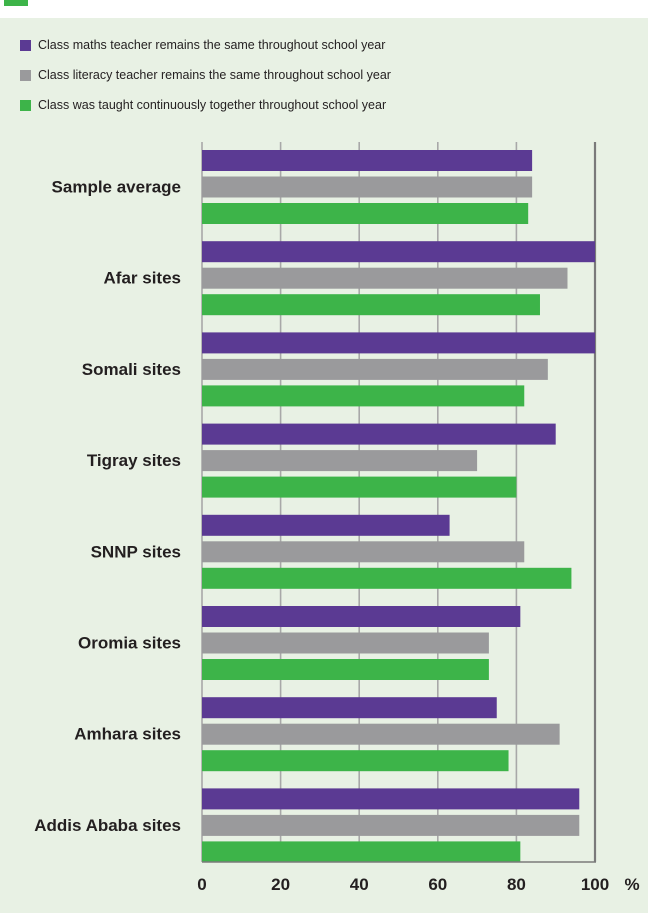  Describe the element at coordinates (16, 3) in the screenshot. I see `header-accent` at that location.